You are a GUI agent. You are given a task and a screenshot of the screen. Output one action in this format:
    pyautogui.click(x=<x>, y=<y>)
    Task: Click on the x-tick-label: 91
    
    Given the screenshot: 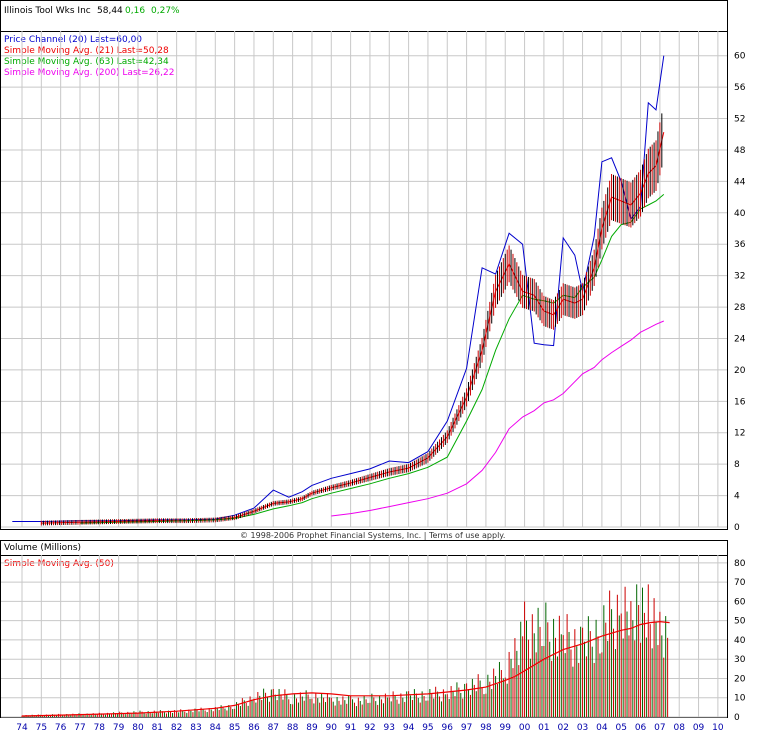 What is the action you would take?
    pyautogui.click(x=350, y=728)
    